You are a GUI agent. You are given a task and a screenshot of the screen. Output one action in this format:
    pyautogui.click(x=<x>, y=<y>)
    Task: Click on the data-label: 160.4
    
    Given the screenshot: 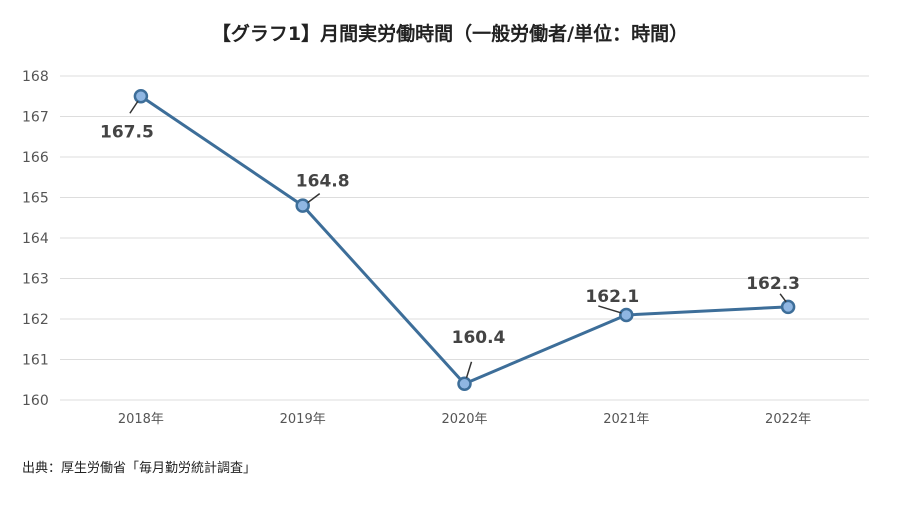 What is the action you would take?
    pyautogui.click(x=479, y=338)
    